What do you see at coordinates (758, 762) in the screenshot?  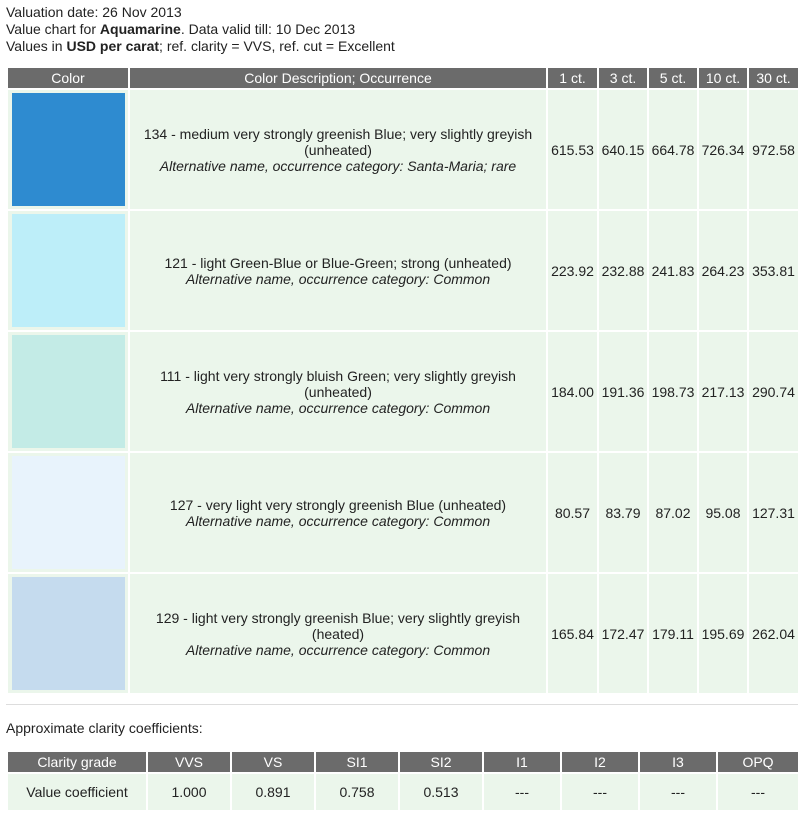 I see `column-header: OPQ` at bounding box center [758, 762].